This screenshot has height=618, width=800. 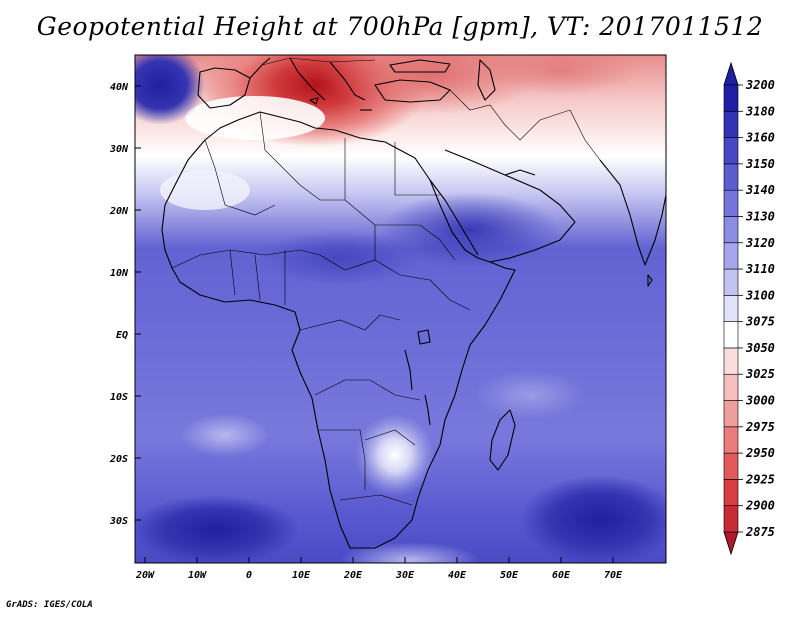 What do you see at coordinates (390, 437) in the screenshot?
I see `border-zimbabwe` at bounding box center [390, 437].